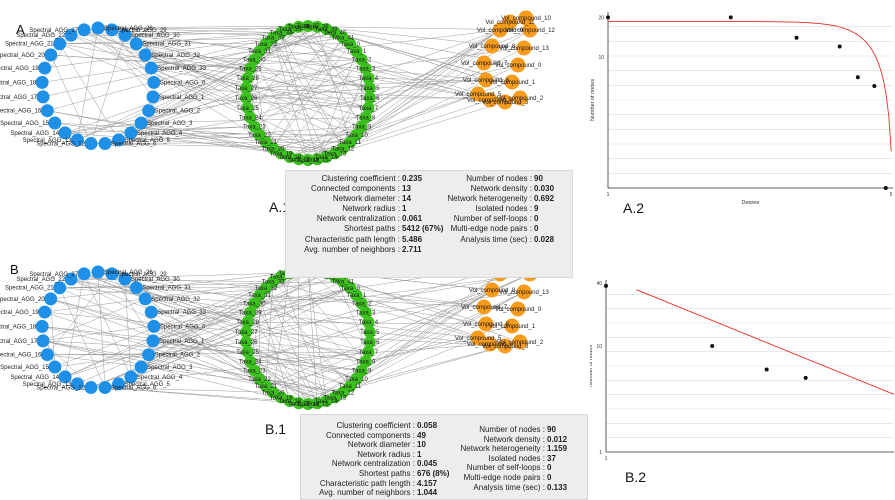  What do you see at coordinates (548, 477) in the screenshot?
I see `stats-value: 0` at bounding box center [548, 477].